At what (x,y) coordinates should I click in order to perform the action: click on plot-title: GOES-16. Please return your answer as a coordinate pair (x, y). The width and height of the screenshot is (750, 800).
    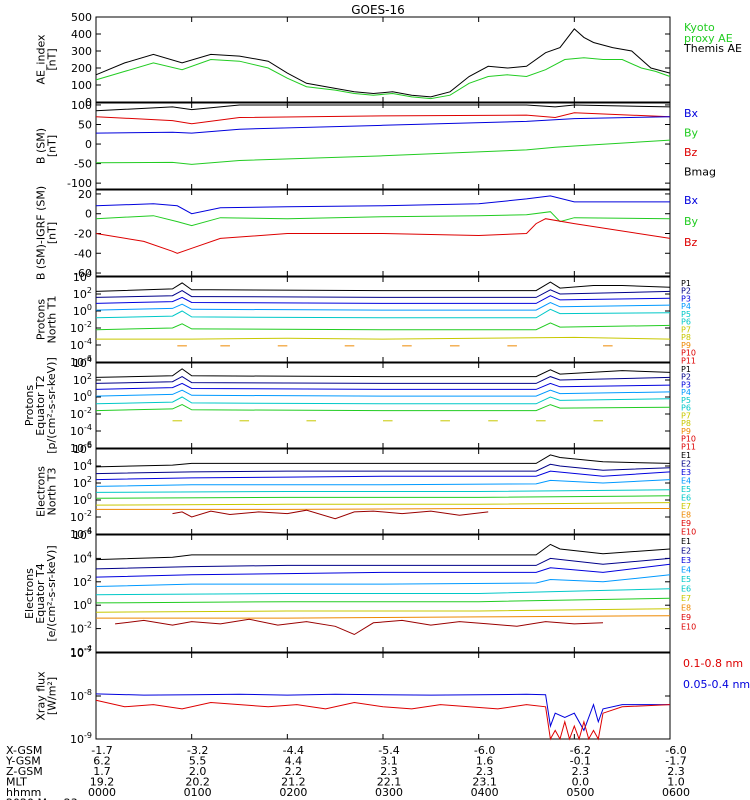
    Looking at the image, I should click on (378, 10).